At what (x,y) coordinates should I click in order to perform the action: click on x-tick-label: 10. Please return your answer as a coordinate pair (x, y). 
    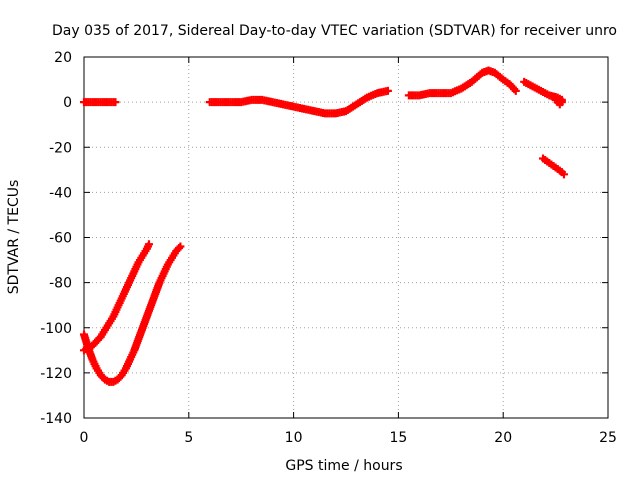
    Looking at the image, I should click on (294, 438).